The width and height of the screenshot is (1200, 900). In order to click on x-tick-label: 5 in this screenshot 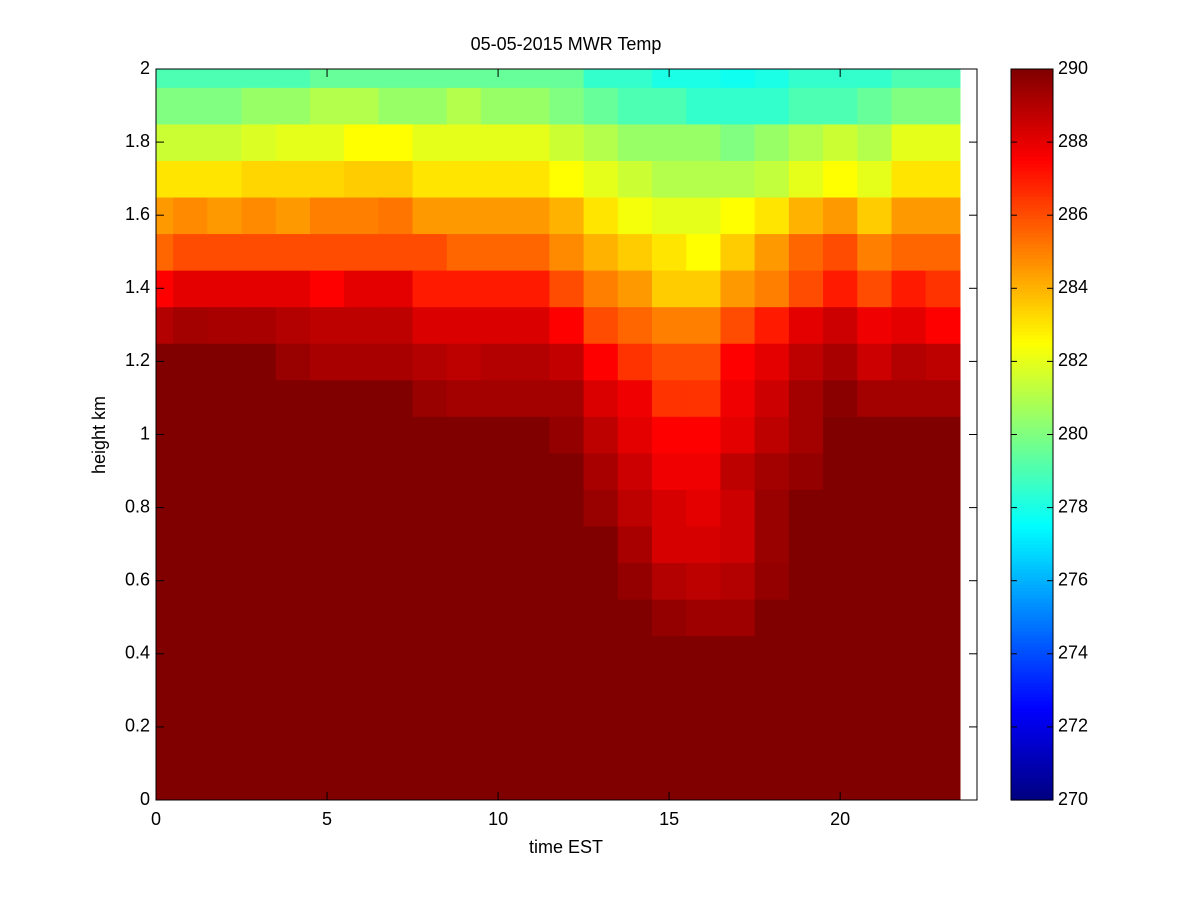, I will do `click(327, 819)`.